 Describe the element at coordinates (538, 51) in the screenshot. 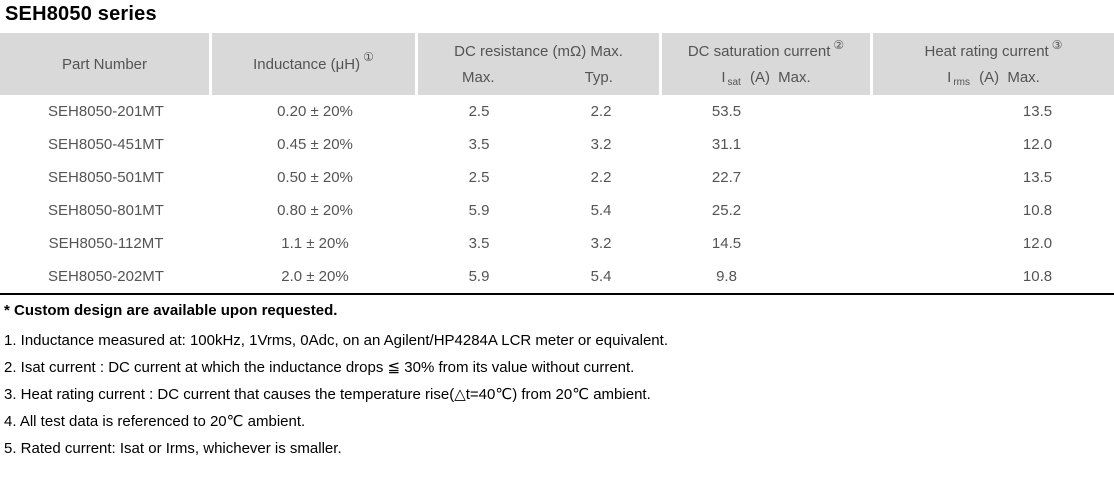

I see `col-header-dc-resistance-label: DC resistance (mΩ) Max.` at that location.